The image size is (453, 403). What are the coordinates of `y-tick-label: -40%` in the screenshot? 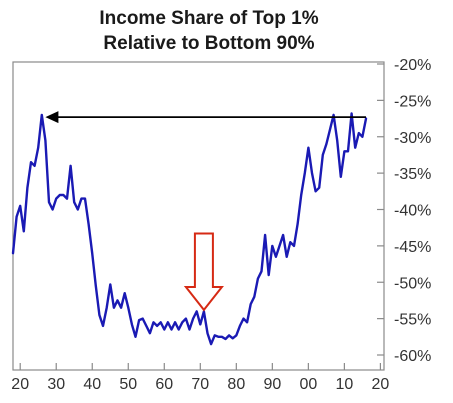 It's located at (412, 211).